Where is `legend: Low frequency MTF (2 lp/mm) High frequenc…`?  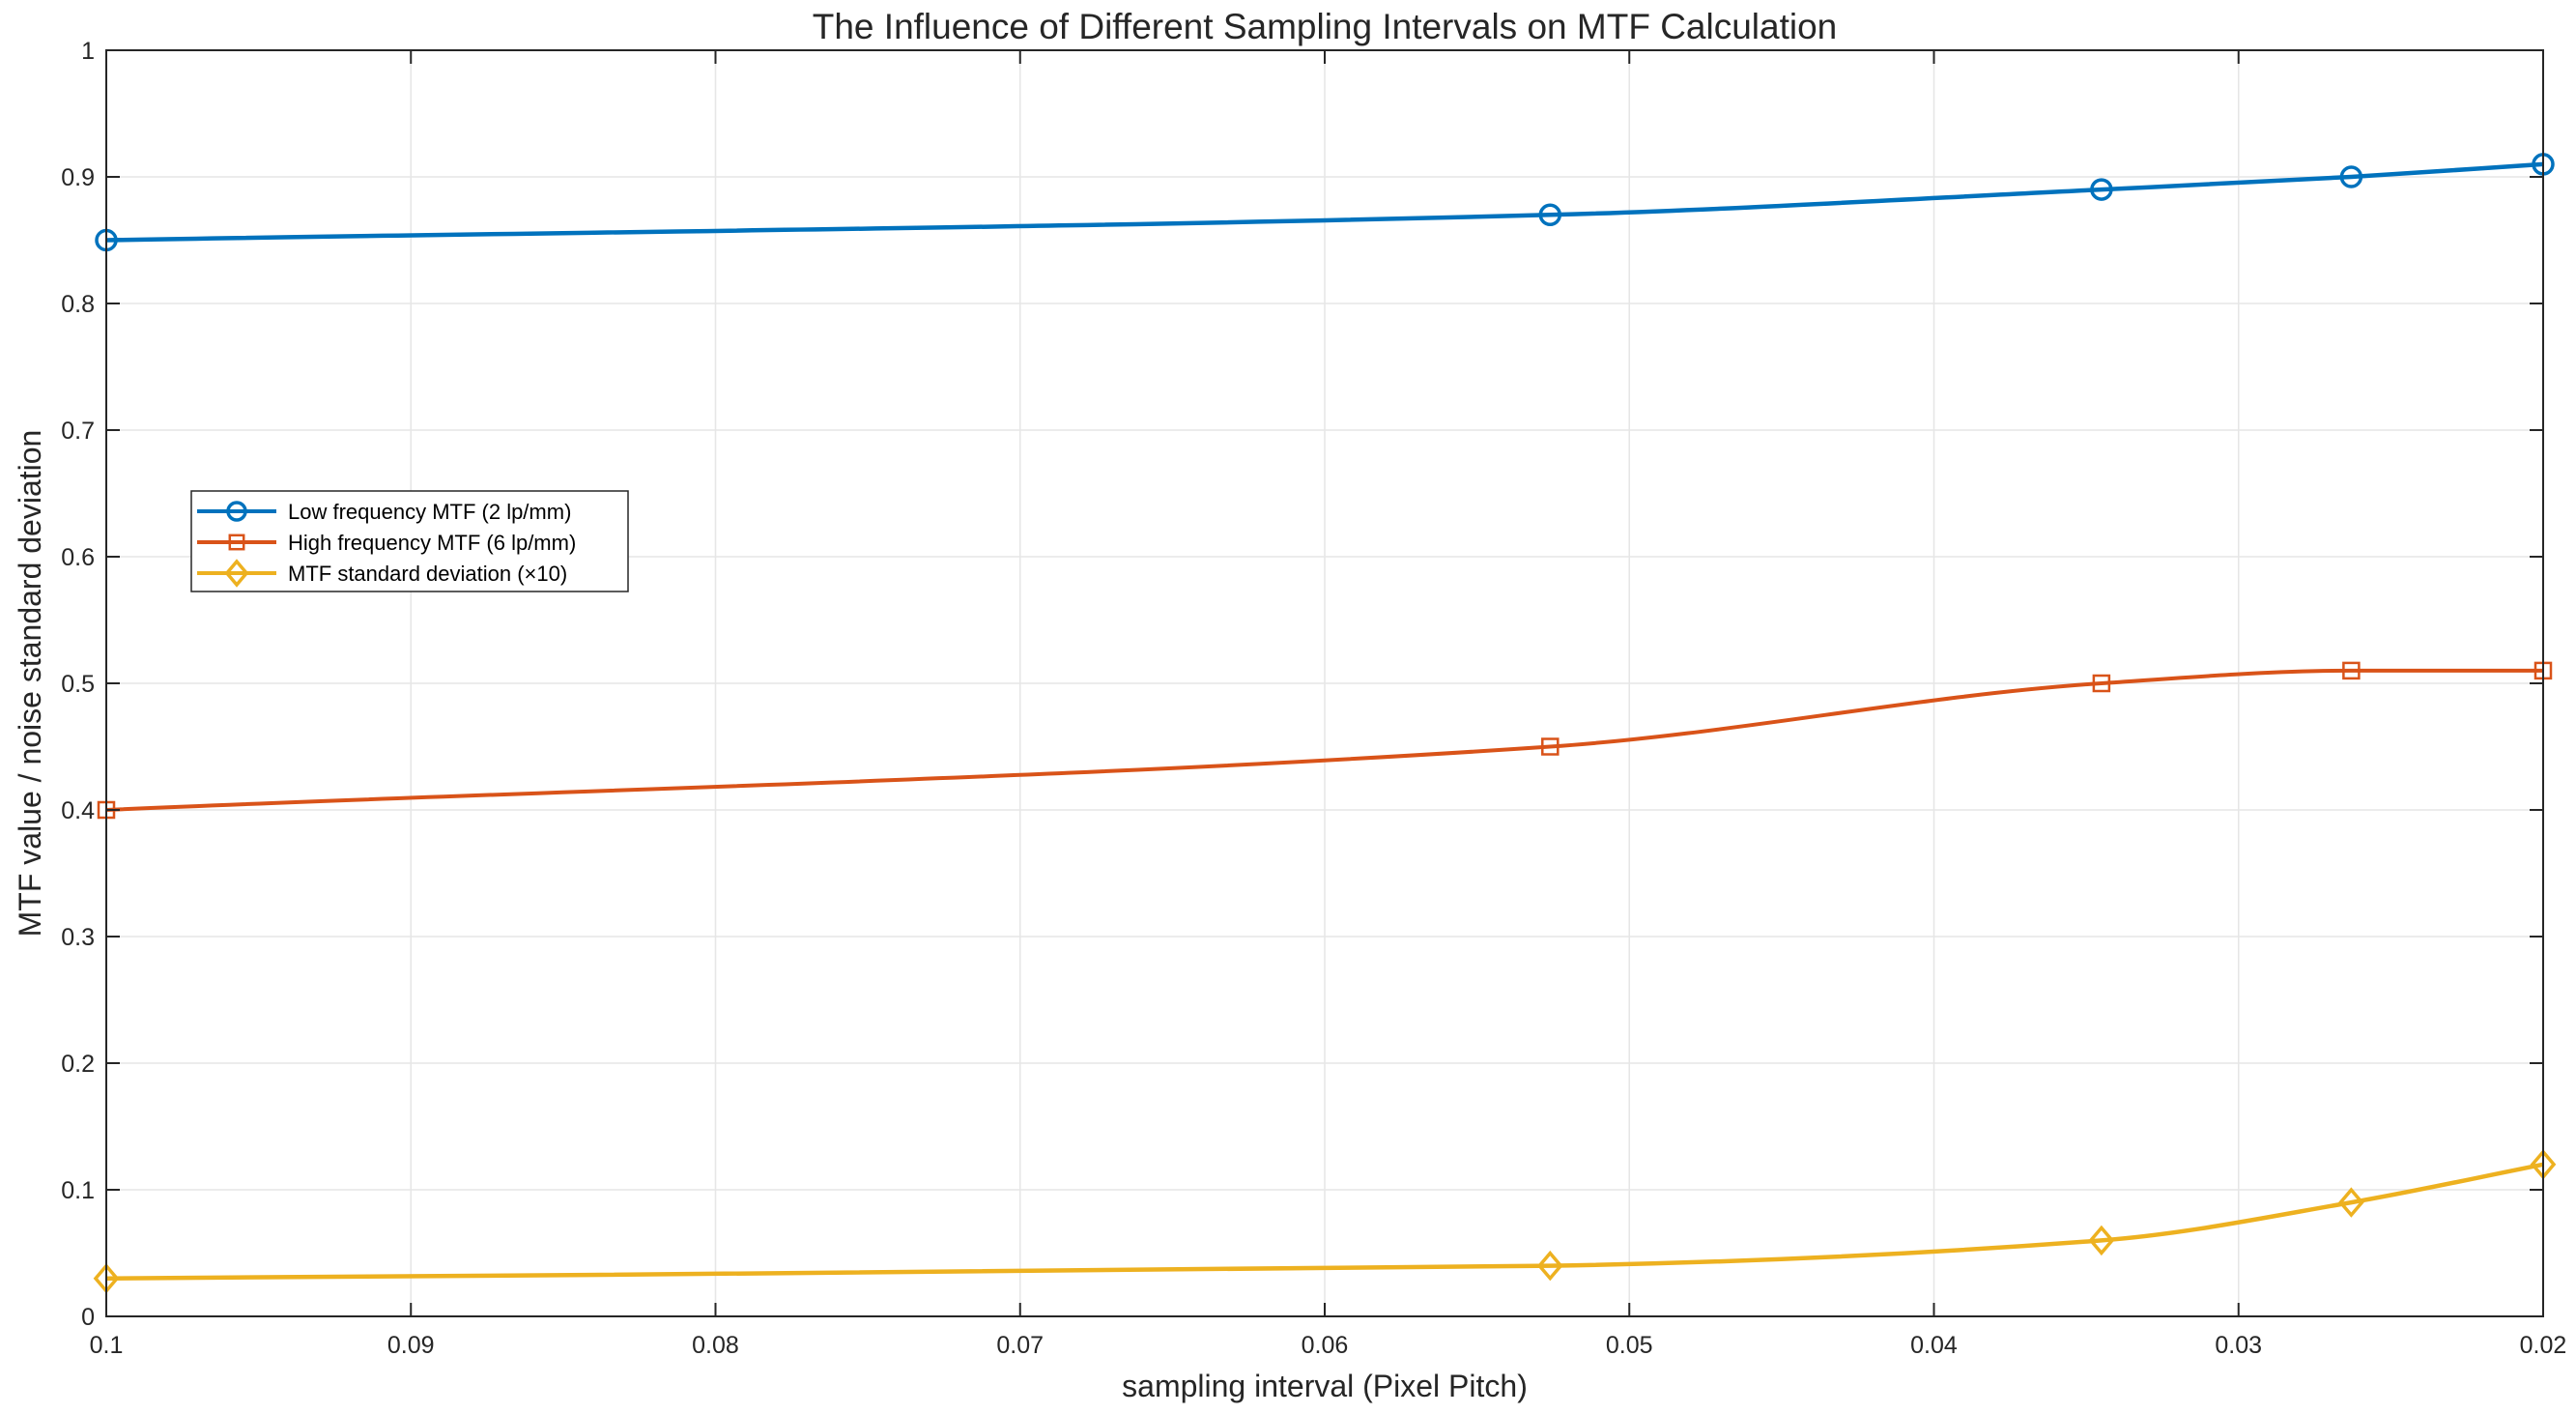 legend: Low frequency MTF (2 lp/mm) High frequenc… is located at coordinates (410, 541).